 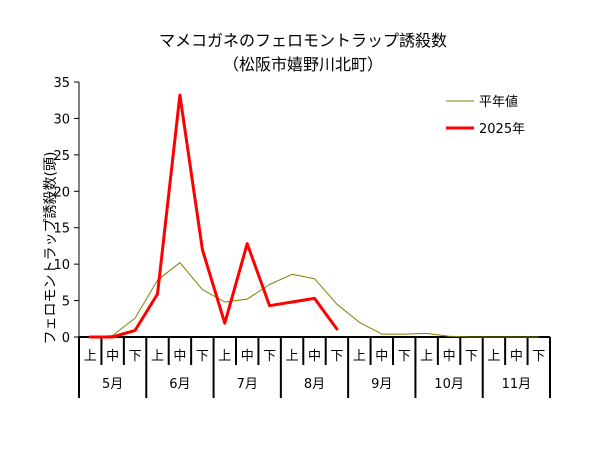 I want to click on chart-title: マメコガネのフェロモントラップ誘殺数, so click(x=302, y=40).